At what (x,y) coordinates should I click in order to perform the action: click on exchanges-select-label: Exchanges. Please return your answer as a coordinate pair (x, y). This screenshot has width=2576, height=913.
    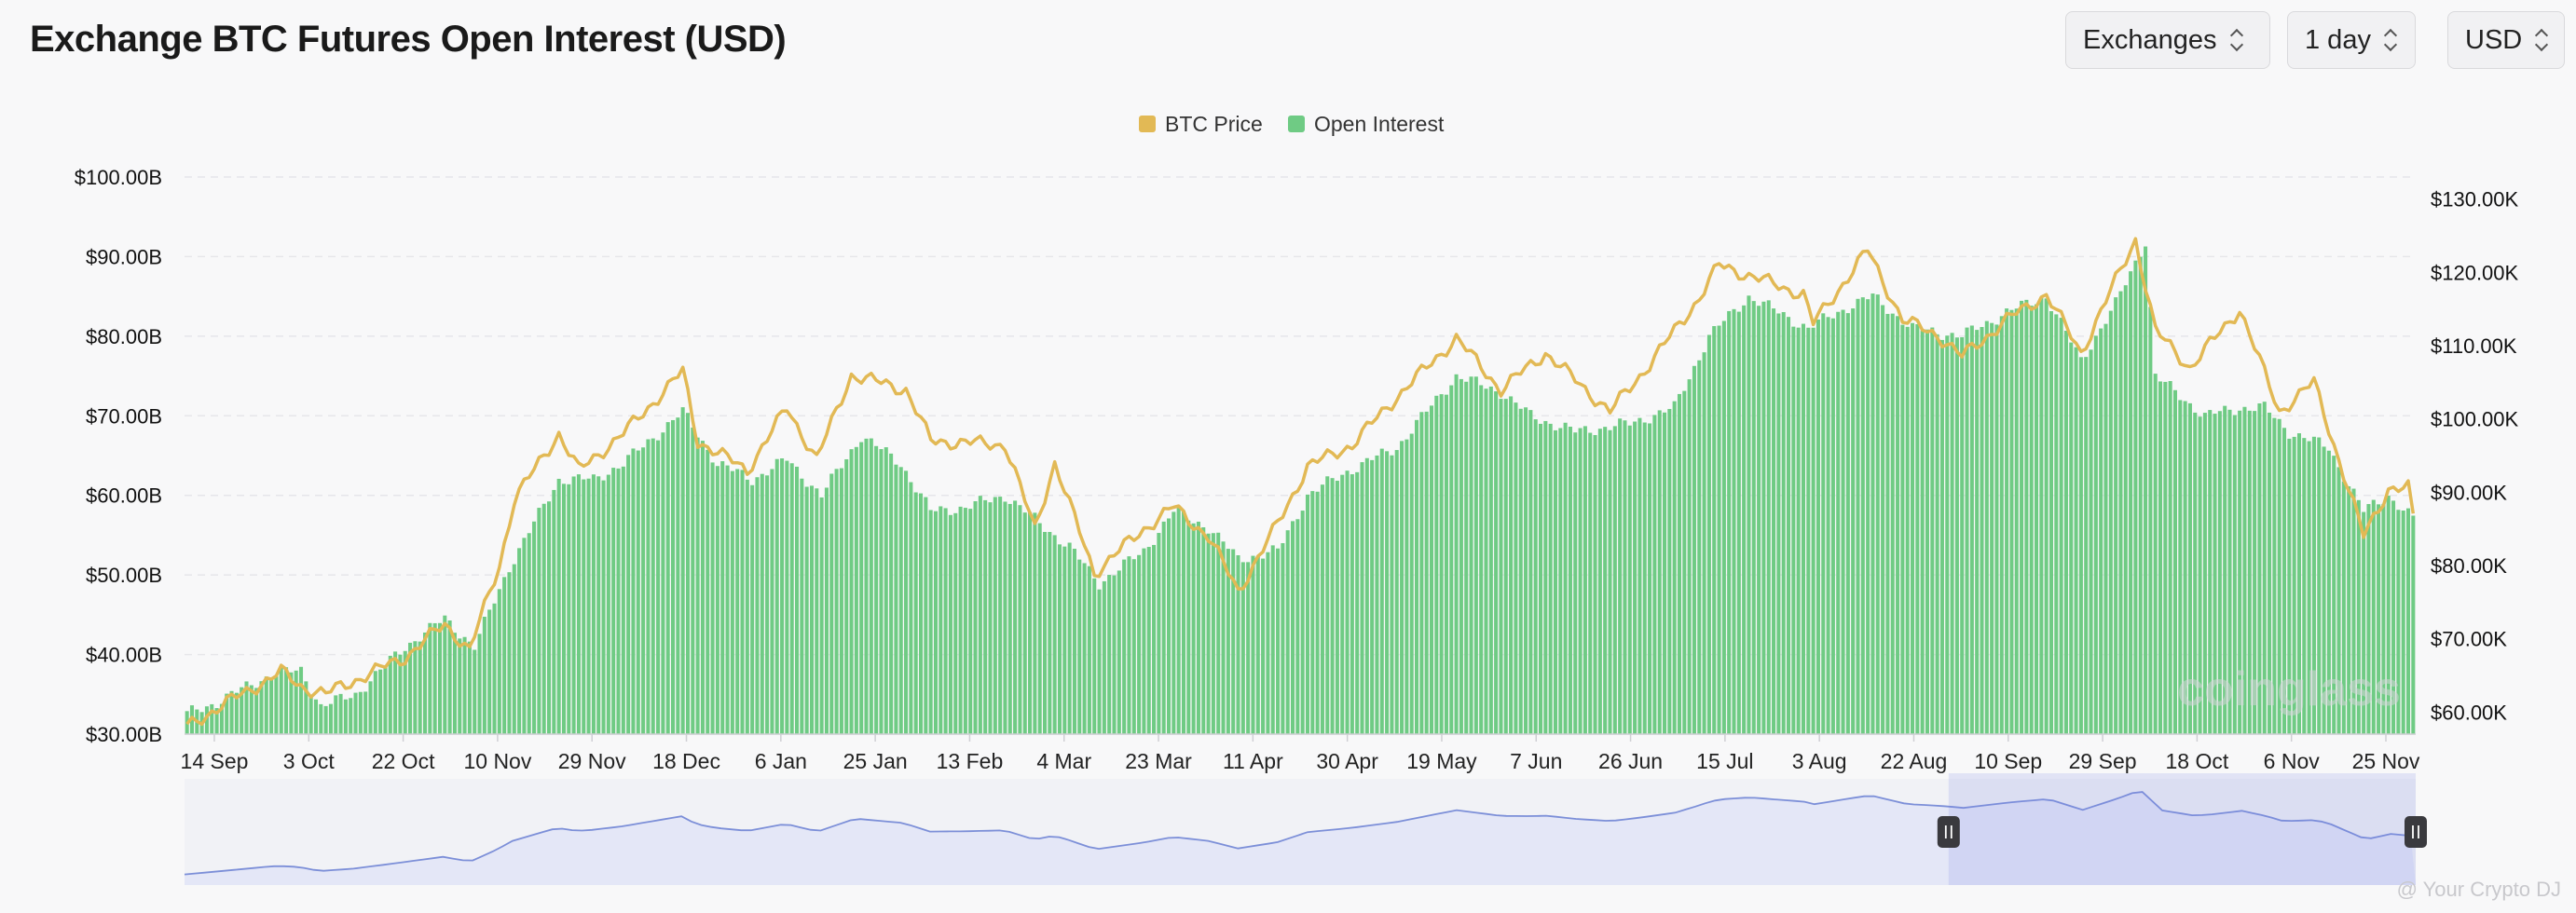
    Looking at the image, I should click on (2150, 39).